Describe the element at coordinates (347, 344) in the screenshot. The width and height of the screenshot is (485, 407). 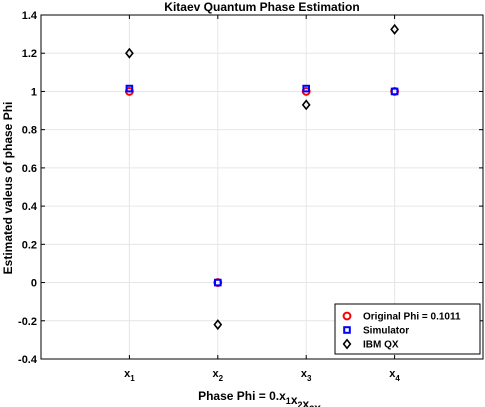
I see `legend-marker-diamond` at that location.